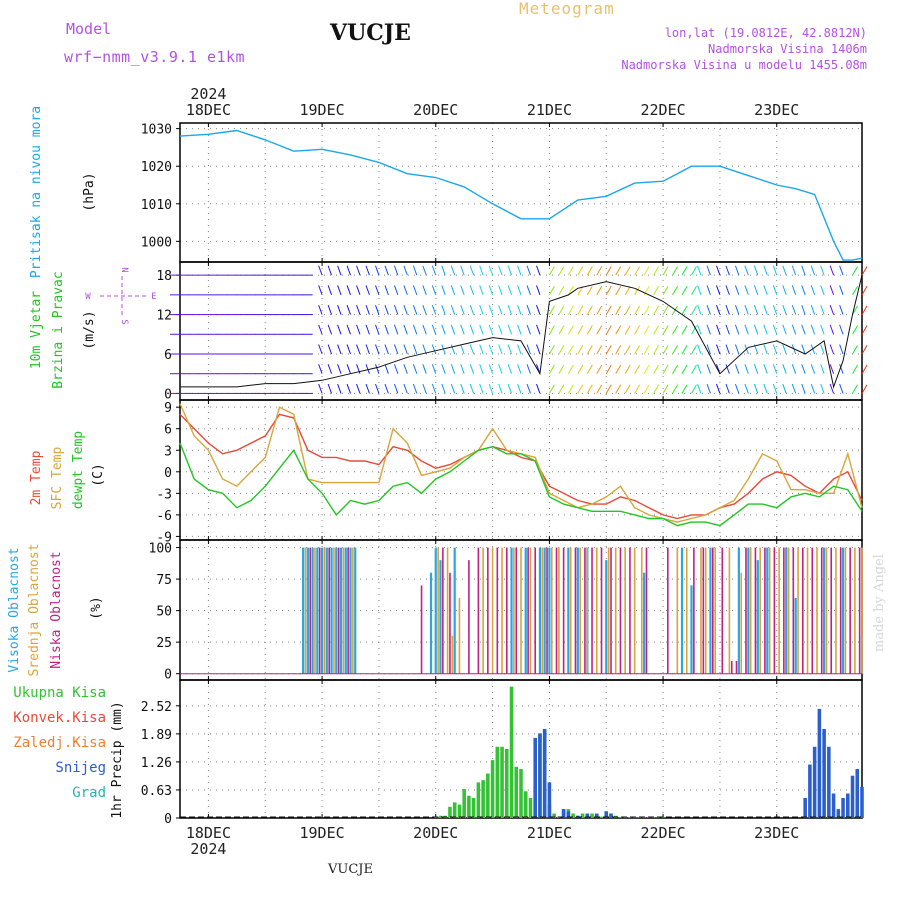  Describe the element at coordinates (98, 474) in the screenshot. I see `temp-unit-label: (C)` at that location.